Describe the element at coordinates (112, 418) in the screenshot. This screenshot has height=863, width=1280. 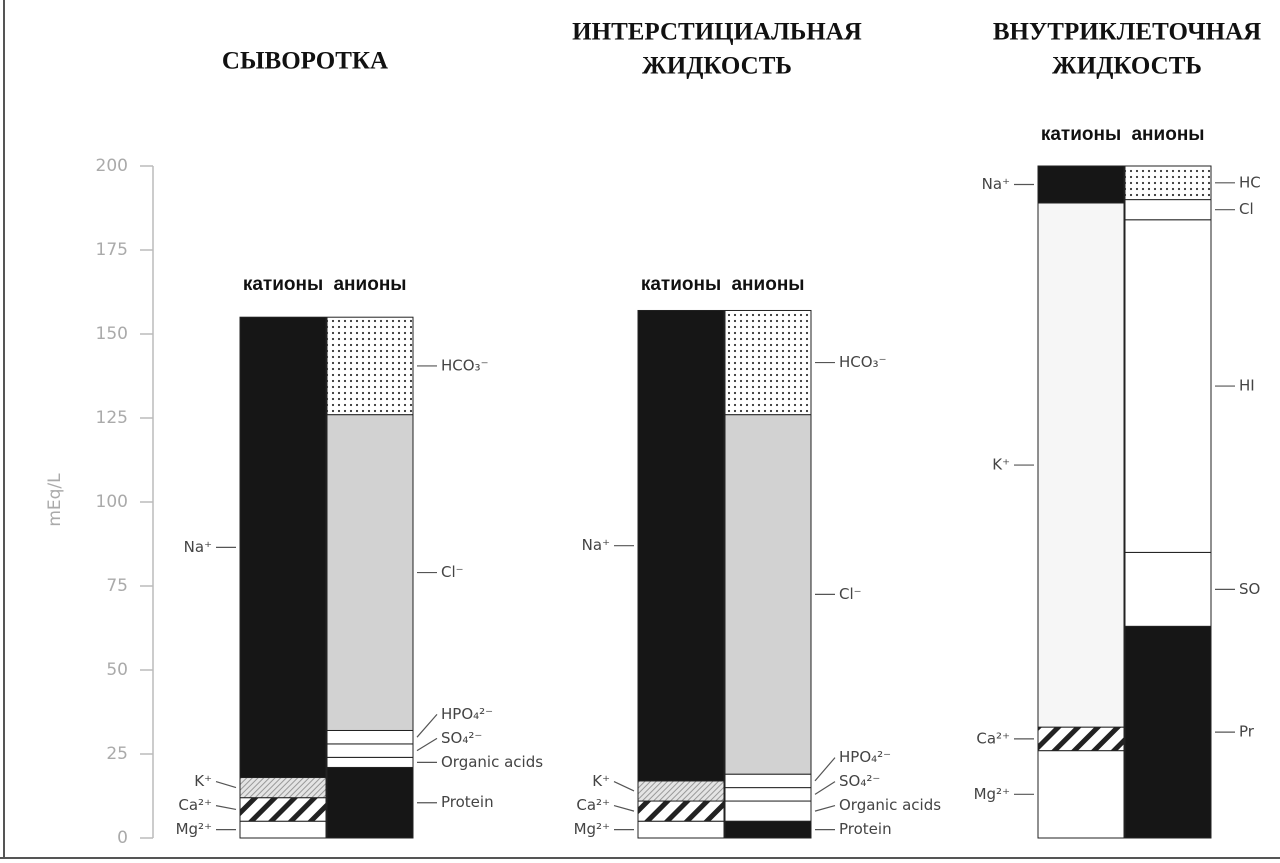
I see `y-tick-label: 125` at that location.